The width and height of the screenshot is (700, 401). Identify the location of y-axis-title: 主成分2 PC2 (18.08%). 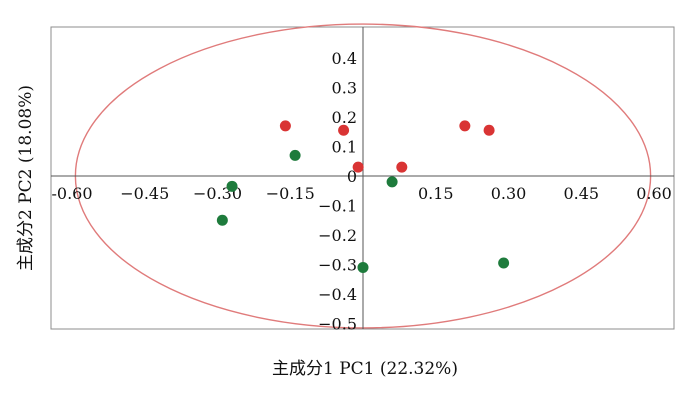
(26, 178).